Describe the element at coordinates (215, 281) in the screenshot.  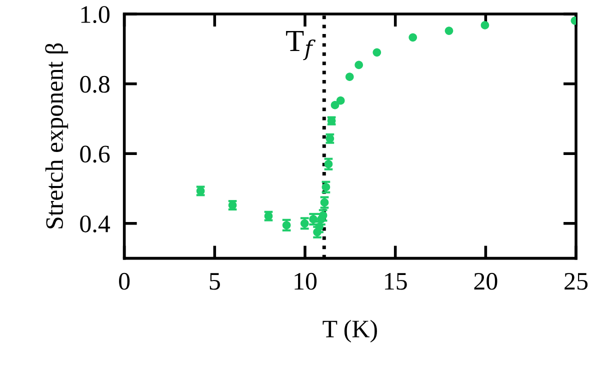
I see `x-tick-label: 5` at that location.